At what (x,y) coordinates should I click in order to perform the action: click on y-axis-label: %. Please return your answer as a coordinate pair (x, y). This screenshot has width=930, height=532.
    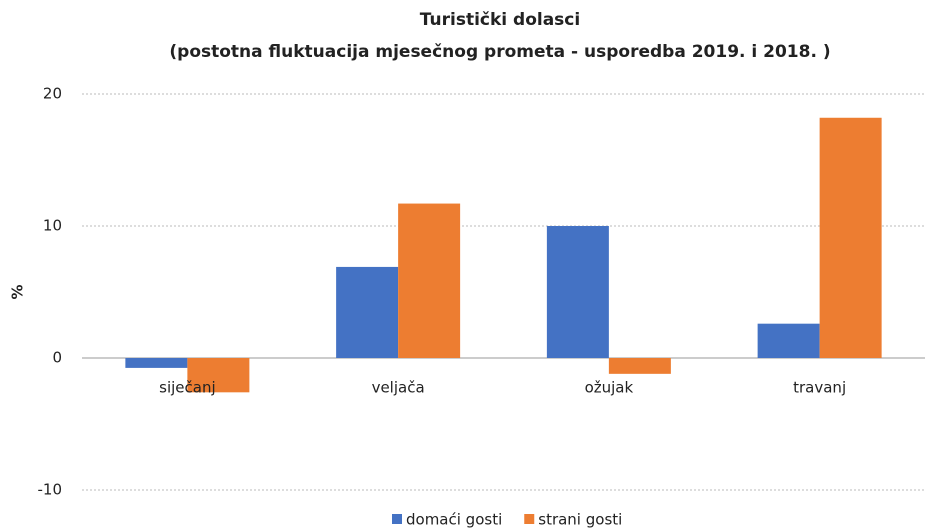
    Looking at the image, I should click on (18, 291).